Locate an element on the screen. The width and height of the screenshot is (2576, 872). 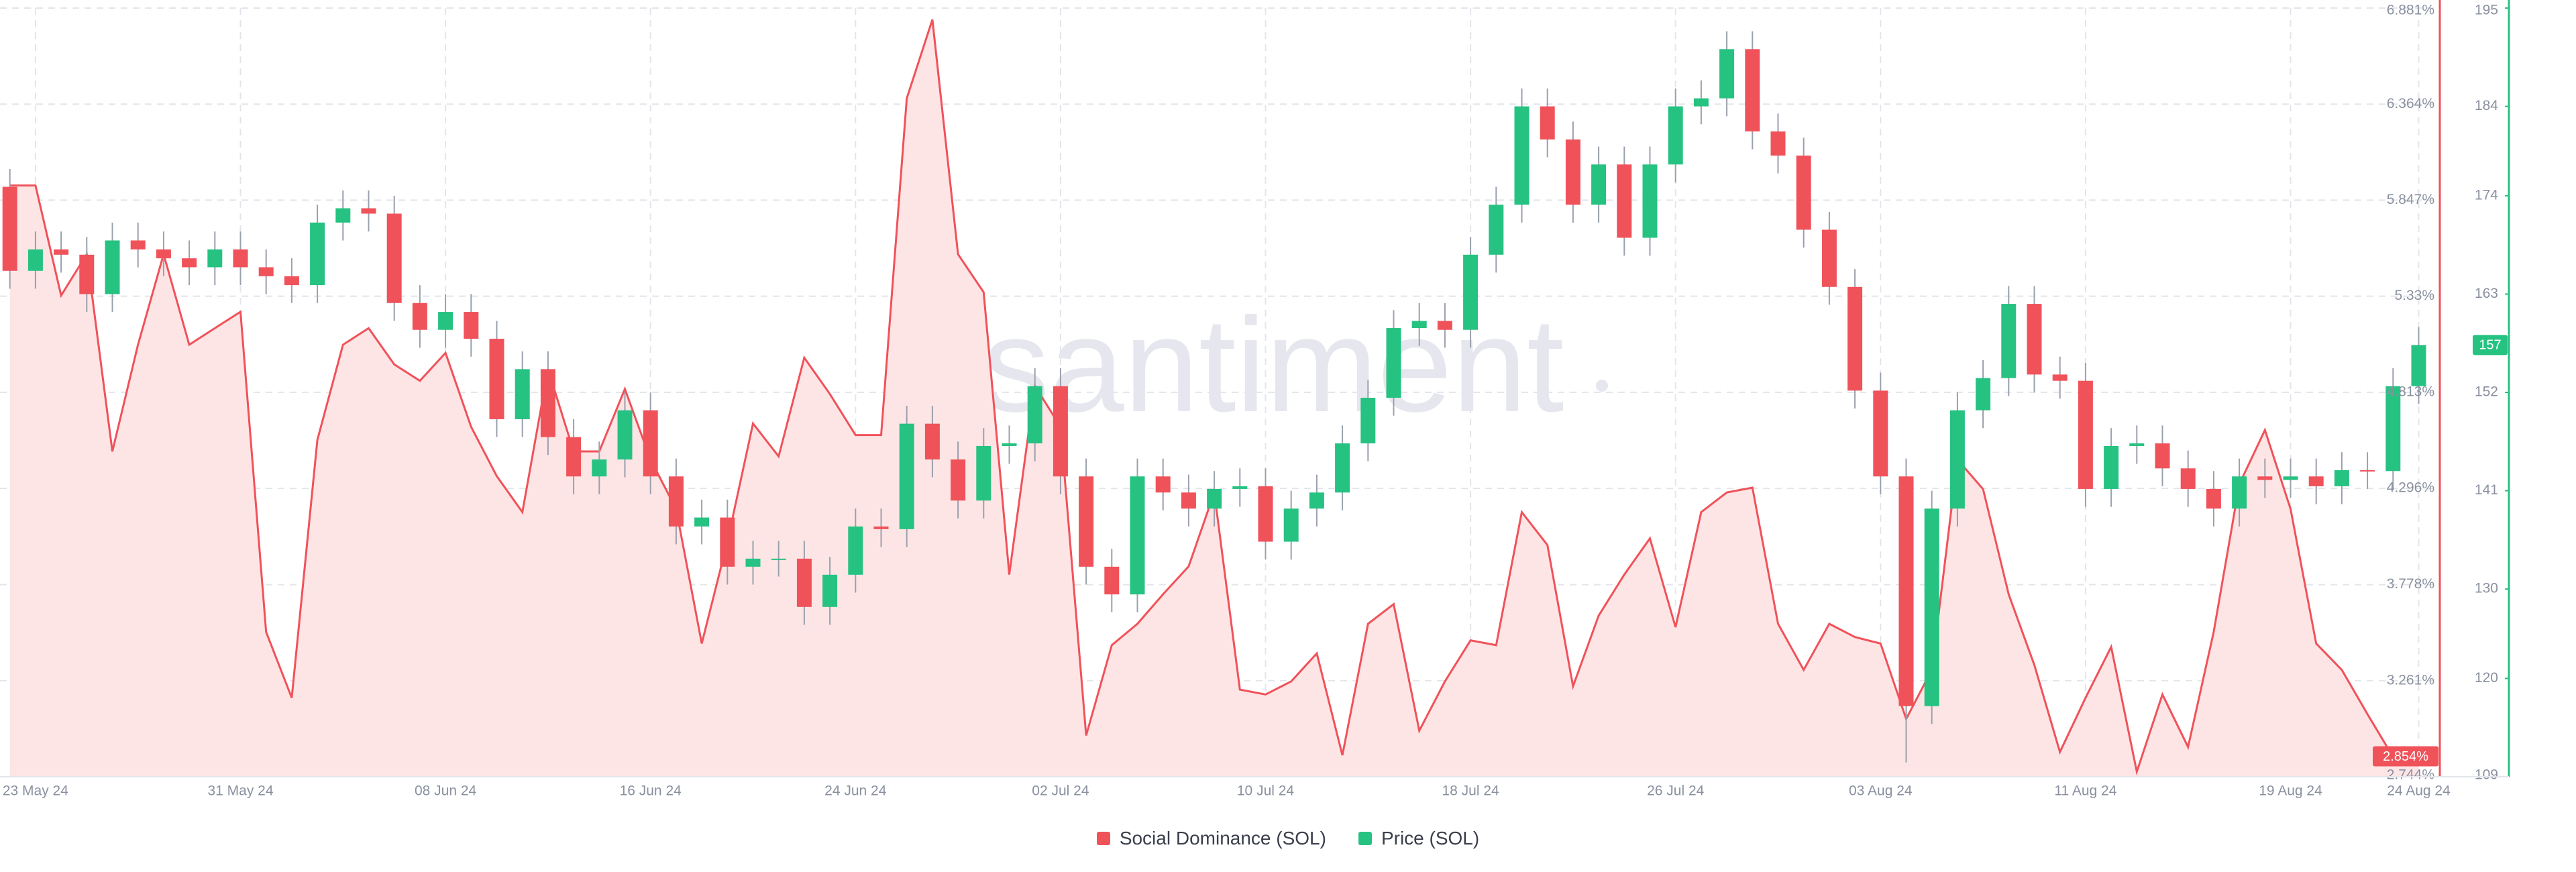
y2-tick-label: 152 is located at coordinates (2486, 392).